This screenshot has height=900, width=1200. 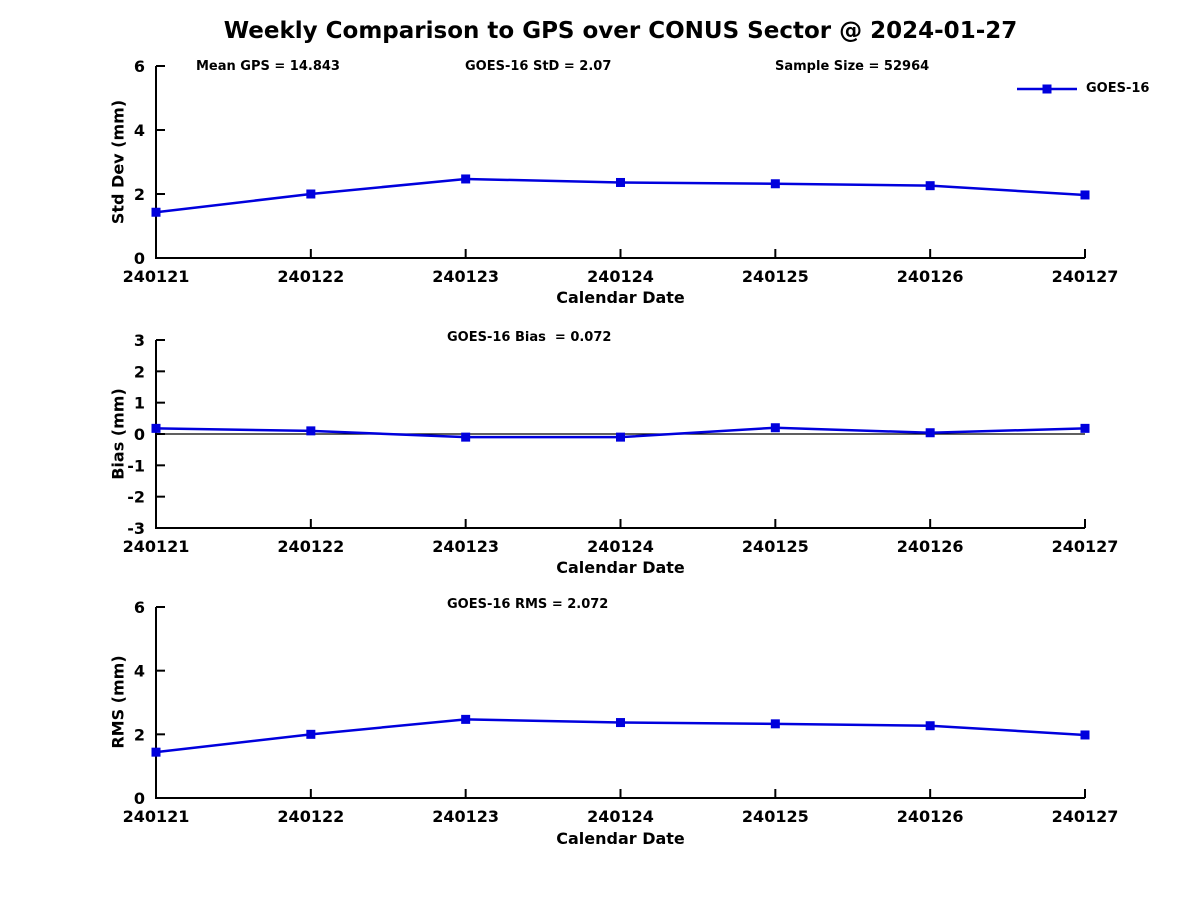 I want to click on annotation-goes16-std: GOES-16 StD = 2.07, so click(x=538, y=66).